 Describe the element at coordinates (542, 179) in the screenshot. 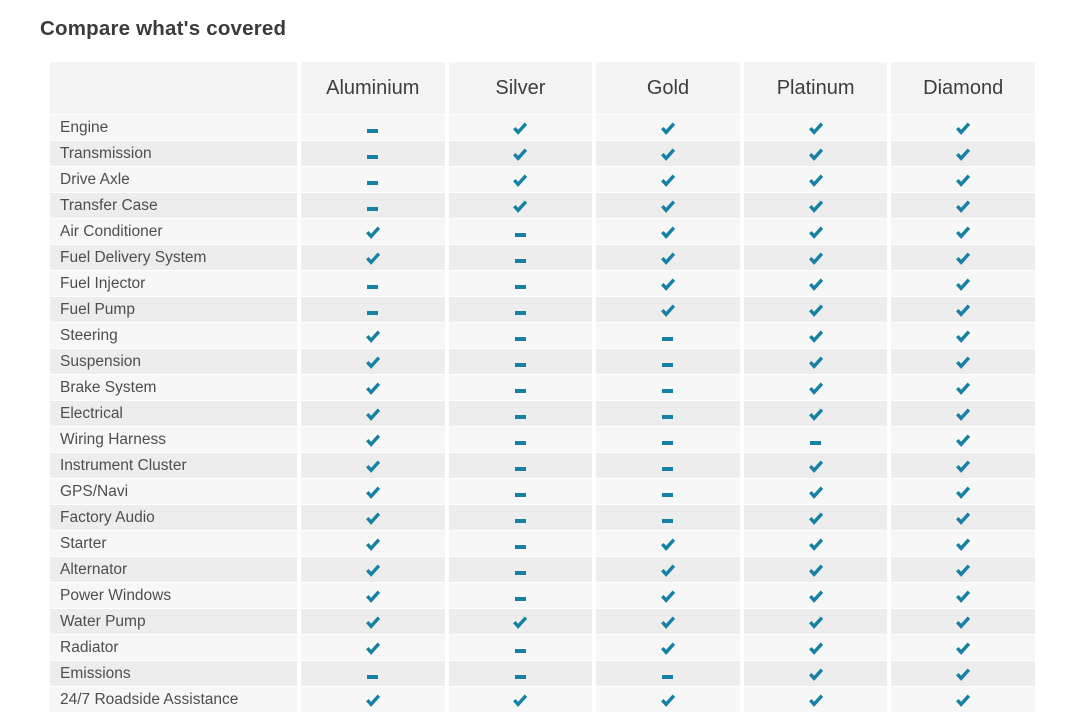

I see `table-row: Drive Axle` at that location.